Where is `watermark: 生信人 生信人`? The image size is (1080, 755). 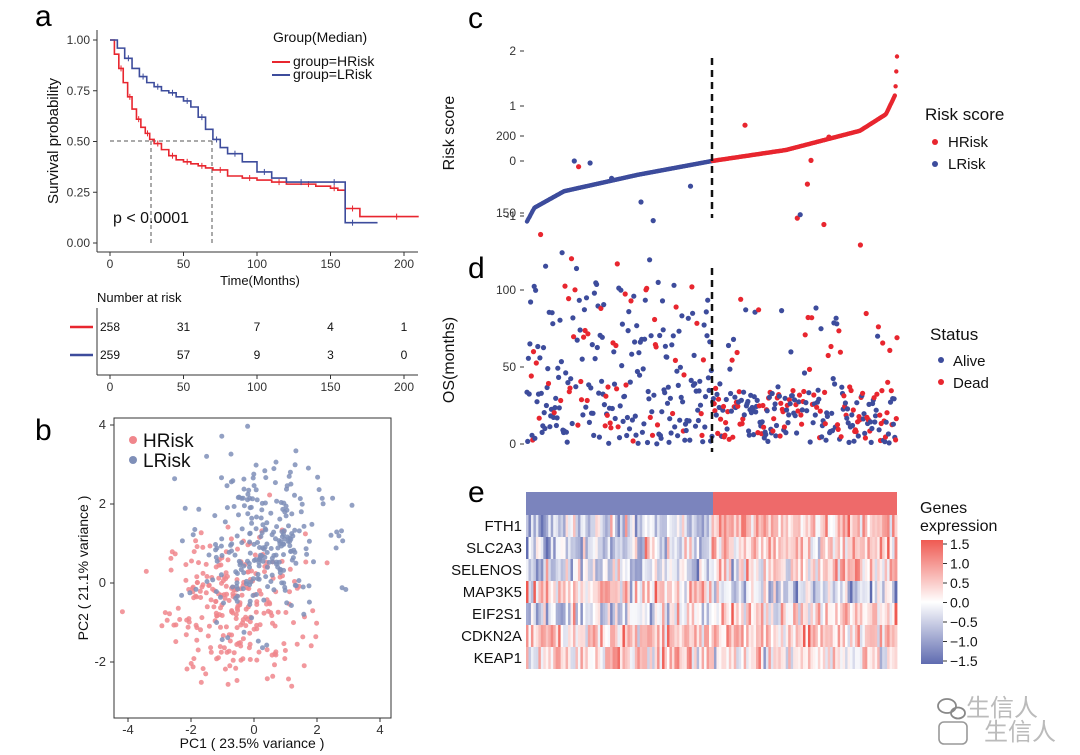
watermark: 生信人 生信人 is located at coordinates (996, 720).